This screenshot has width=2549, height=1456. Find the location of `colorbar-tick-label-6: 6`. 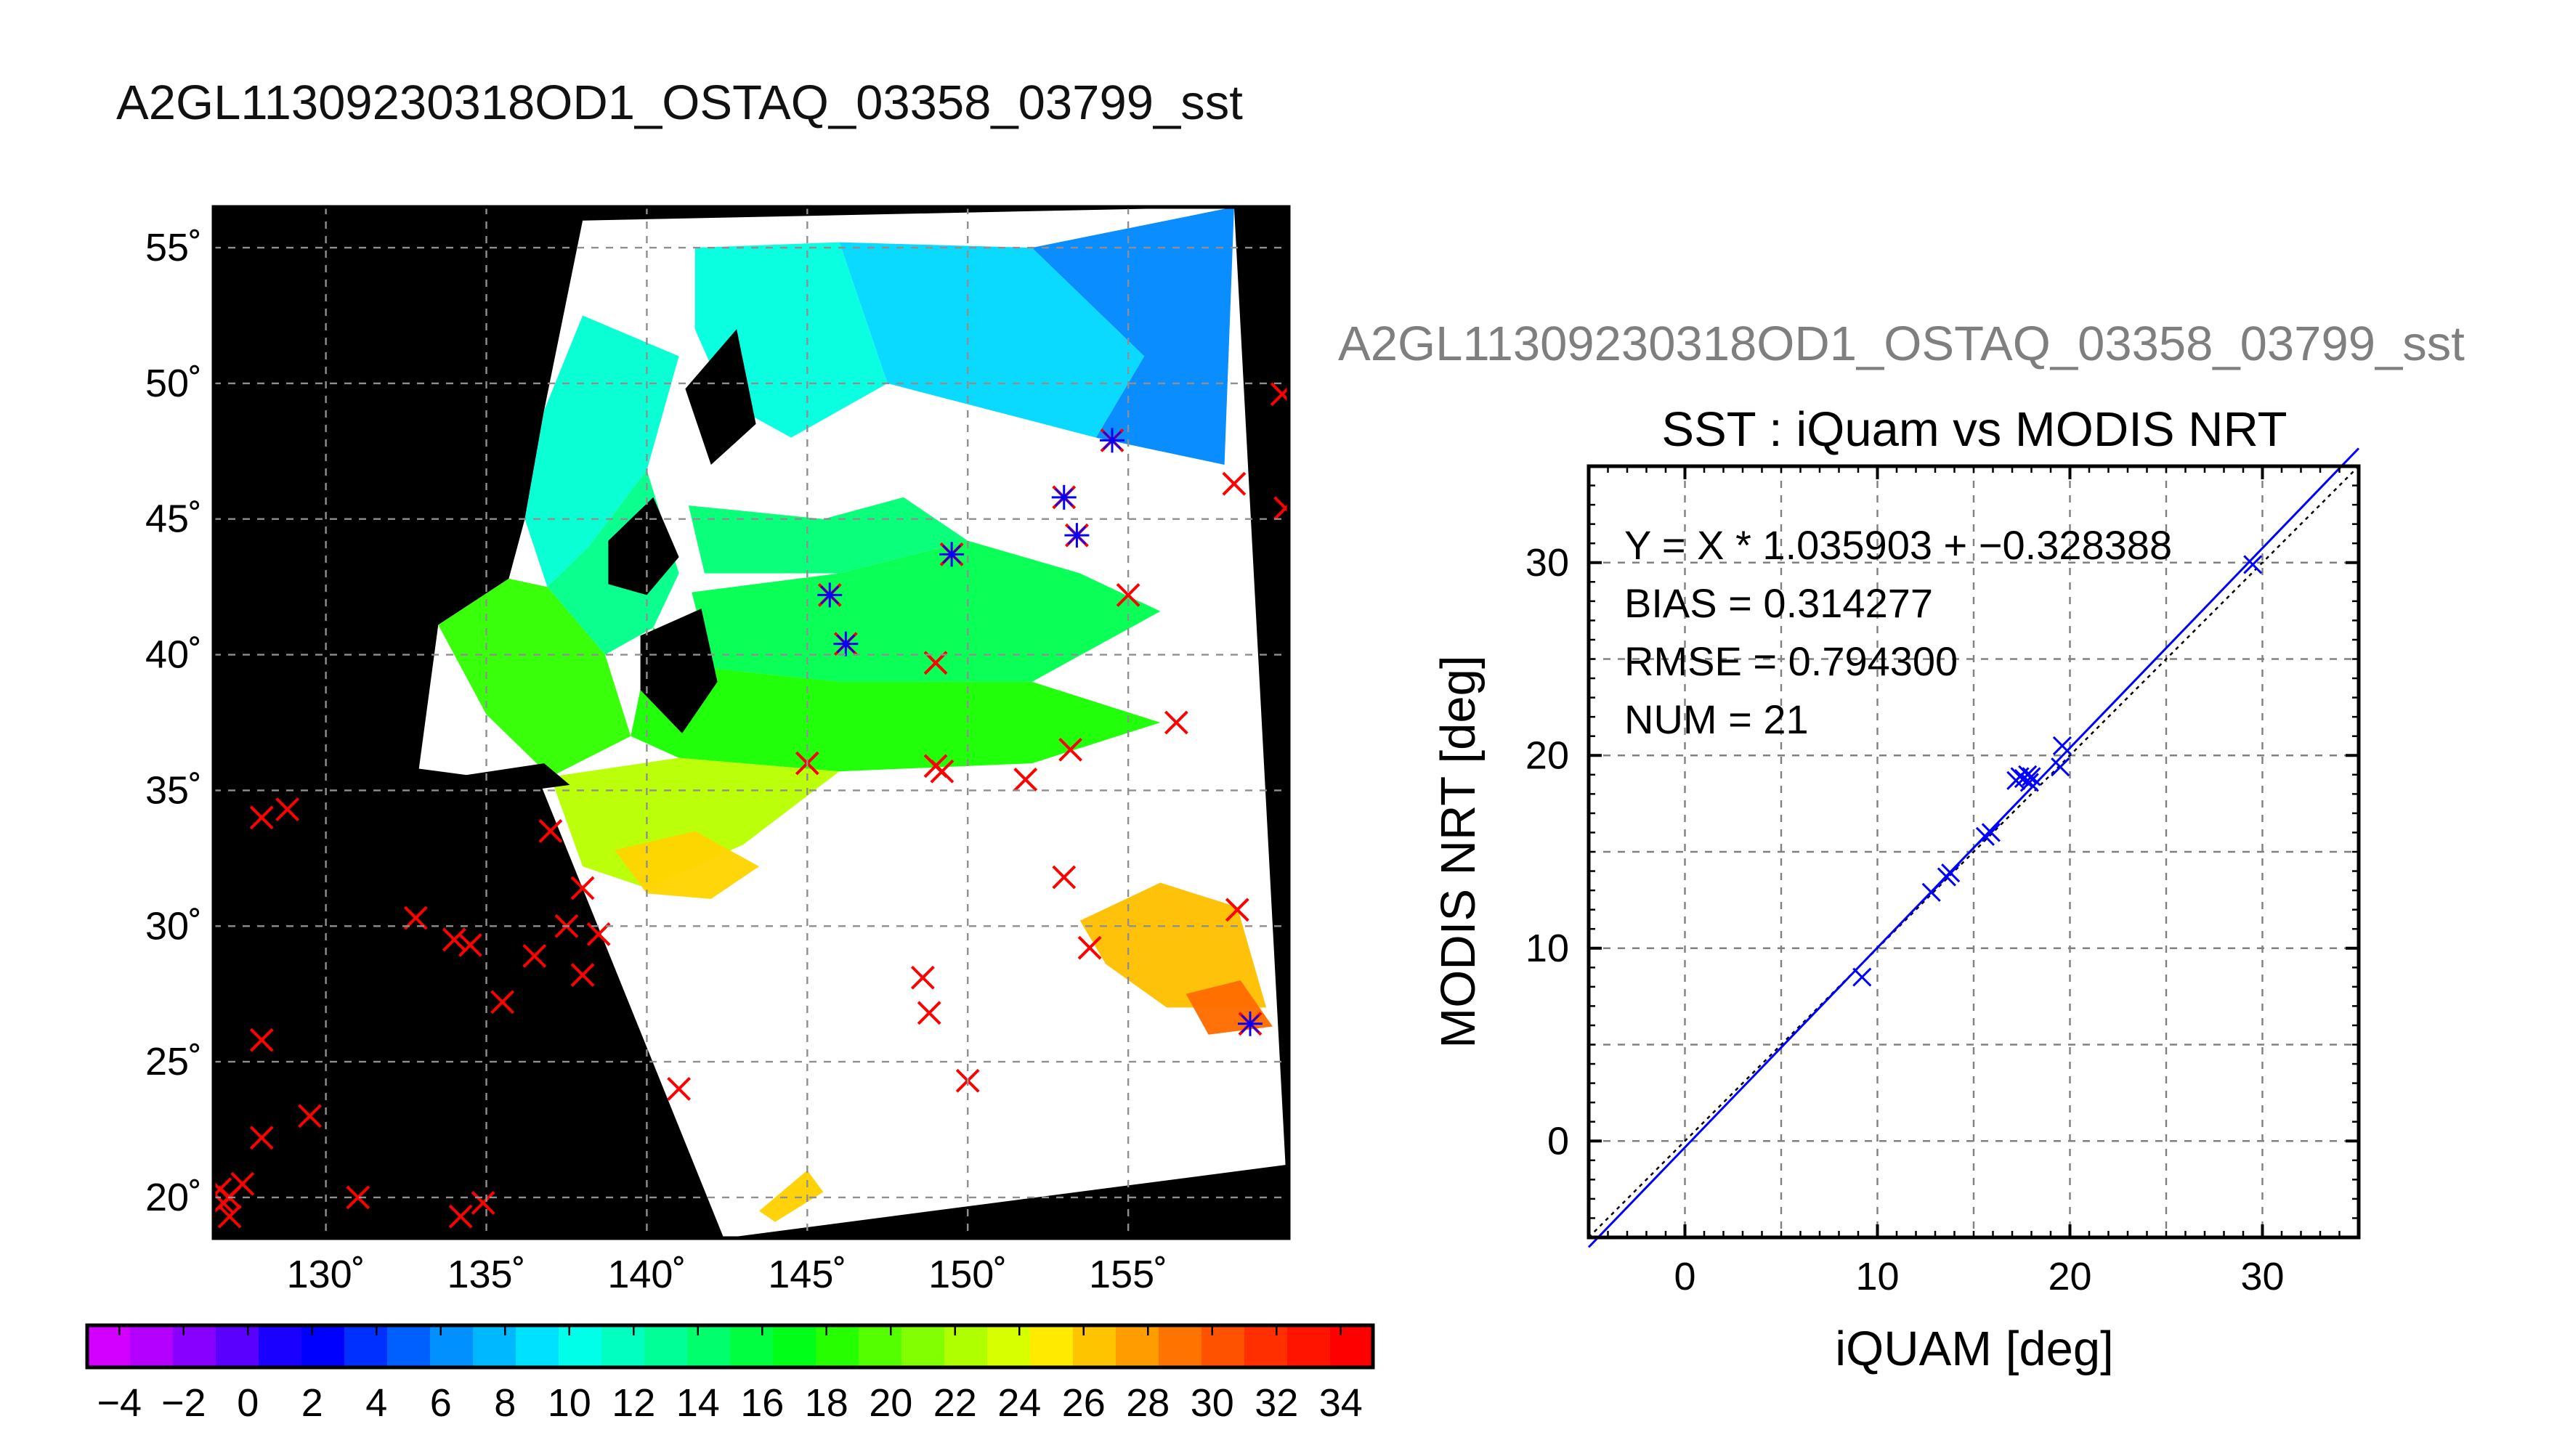

colorbar-tick-label-6: 6 is located at coordinates (441, 1403).